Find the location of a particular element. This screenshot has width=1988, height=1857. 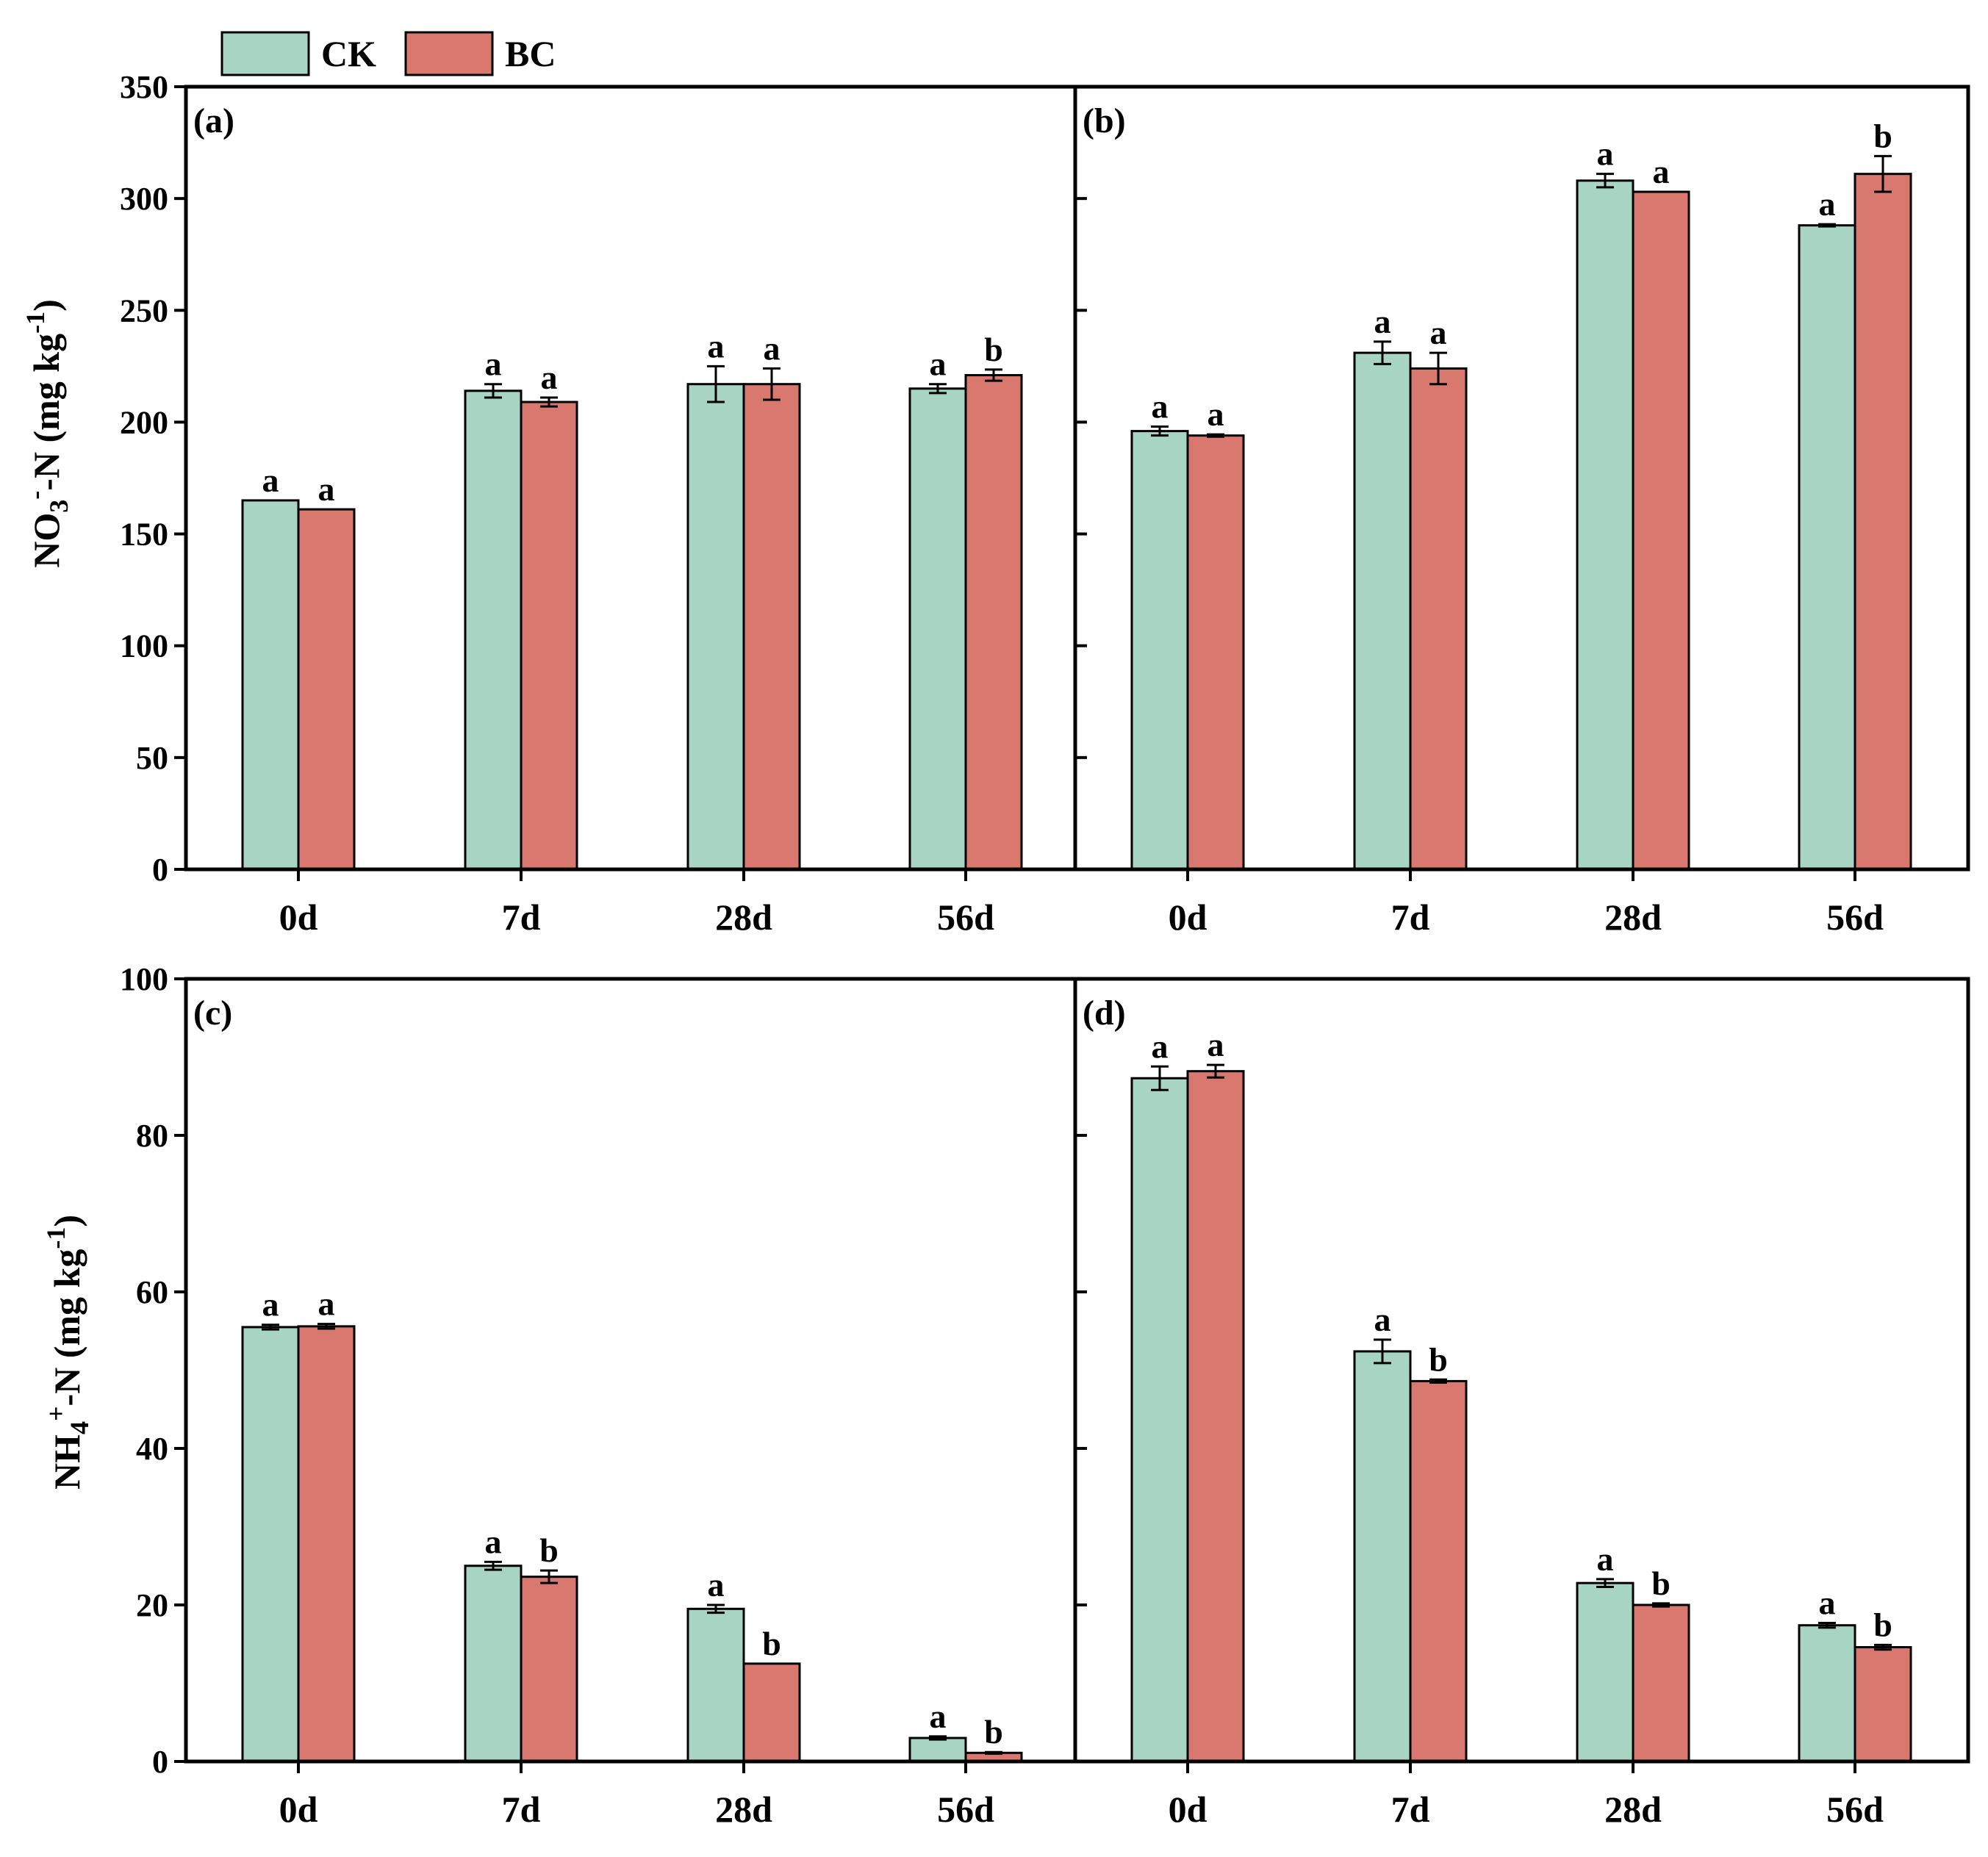

panel-label: (b) is located at coordinates (1104, 120).